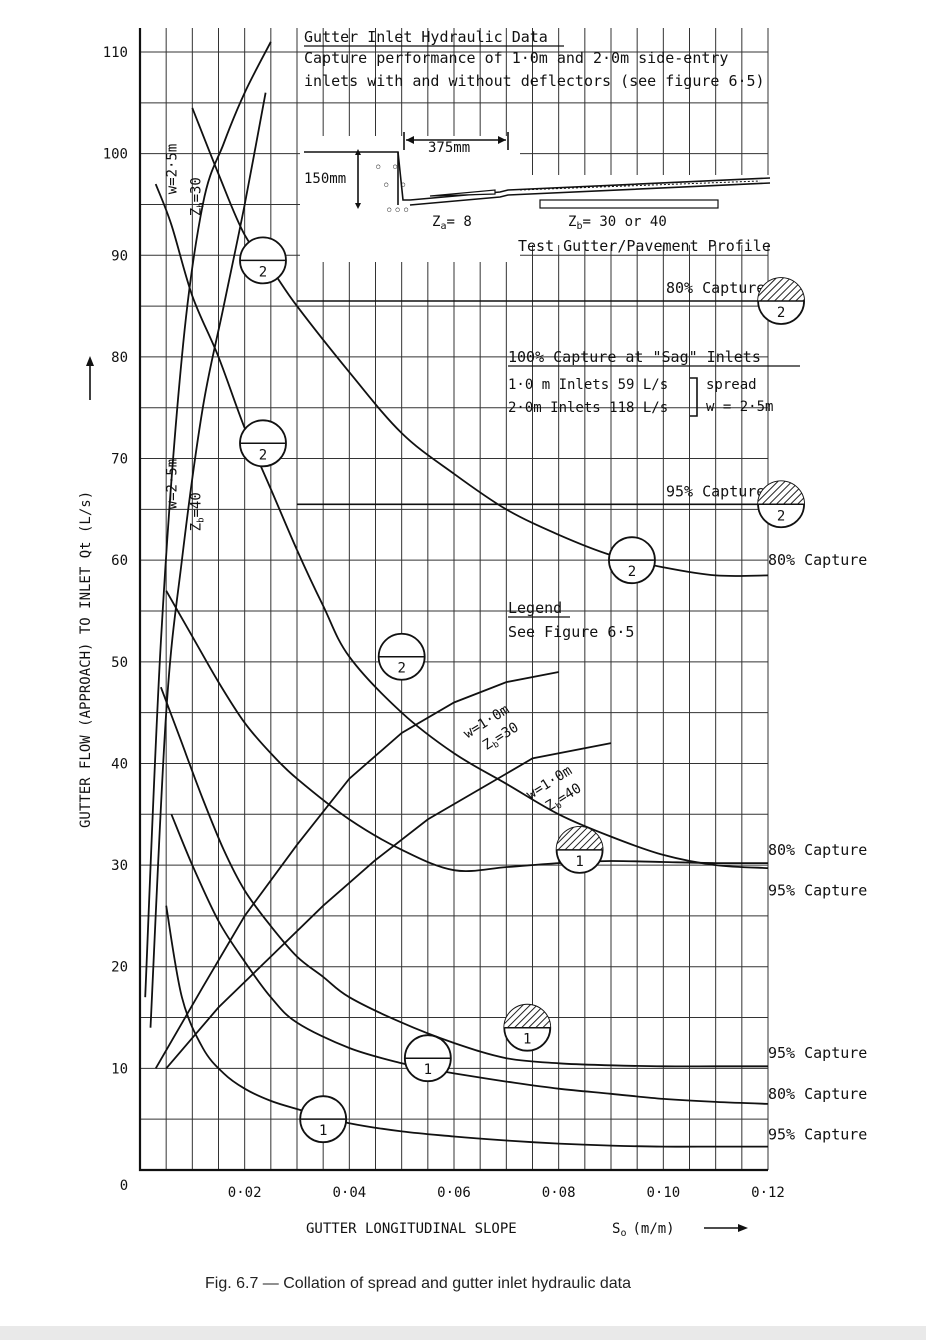 The height and width of the screenshot is (1340, 926). I want to click on steep-label-z: Zb=40, so click(198, 511).